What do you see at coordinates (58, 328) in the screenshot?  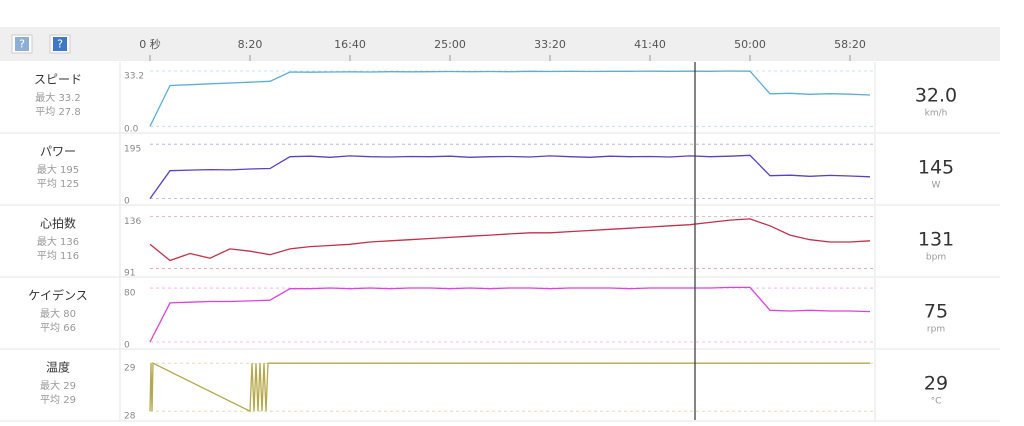 I see `metric-avg: 平均 66` at bounding box center [58, 328].